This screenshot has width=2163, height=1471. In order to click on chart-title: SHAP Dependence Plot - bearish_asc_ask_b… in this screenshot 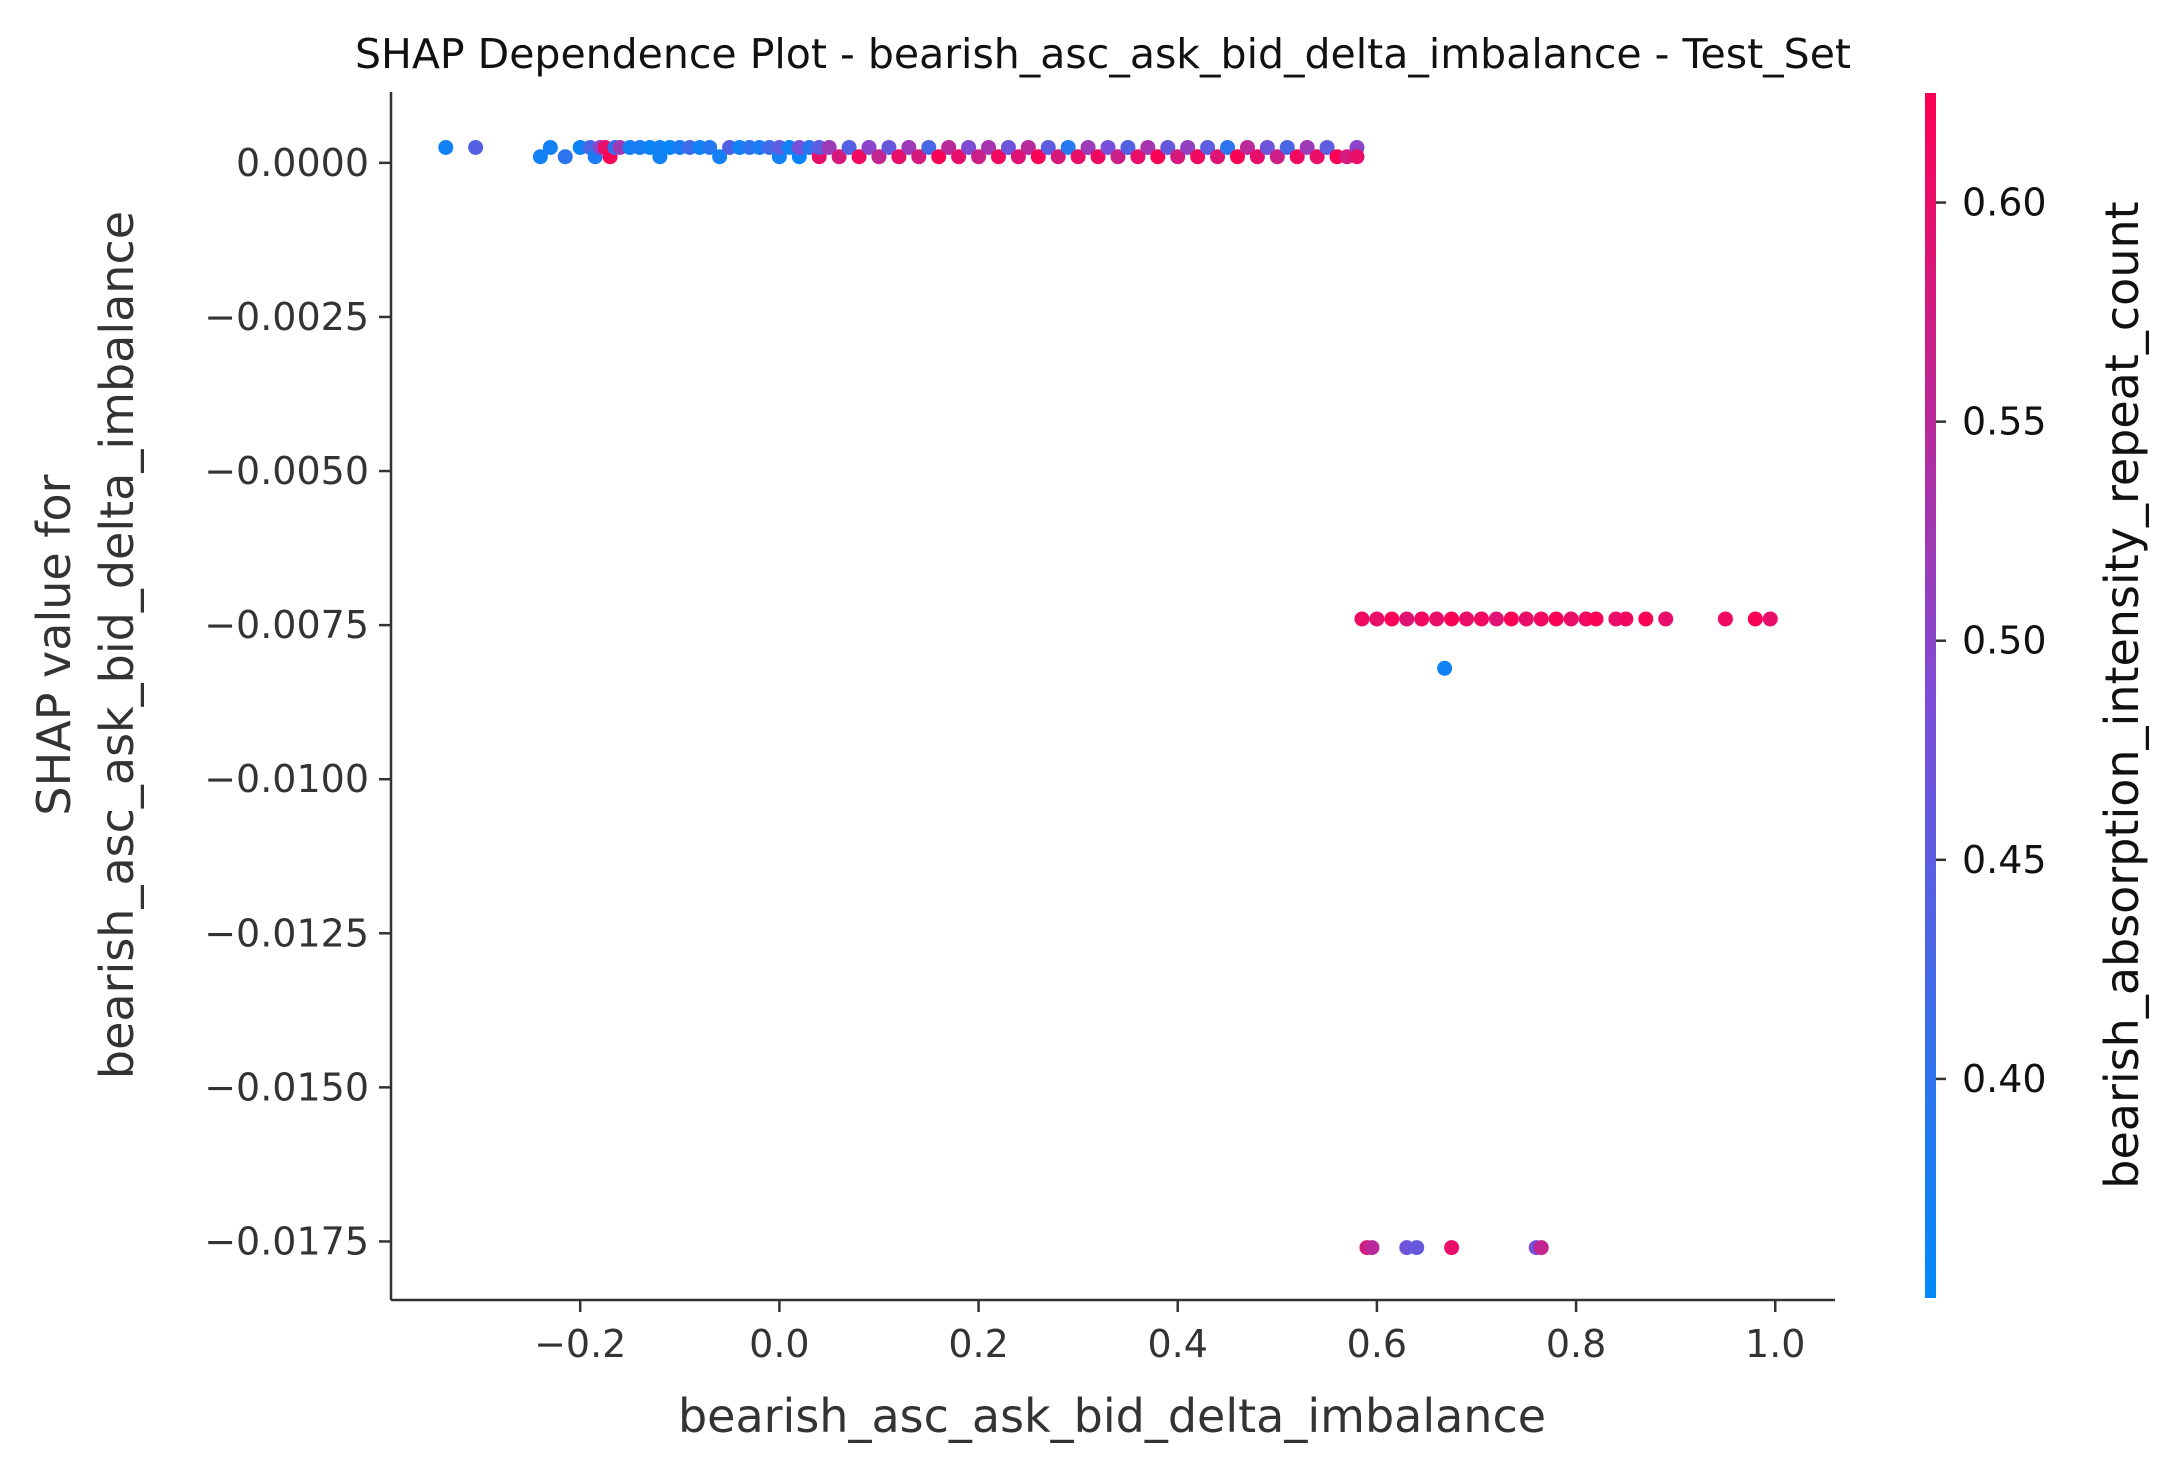, I will do `click(1103, 54)`.